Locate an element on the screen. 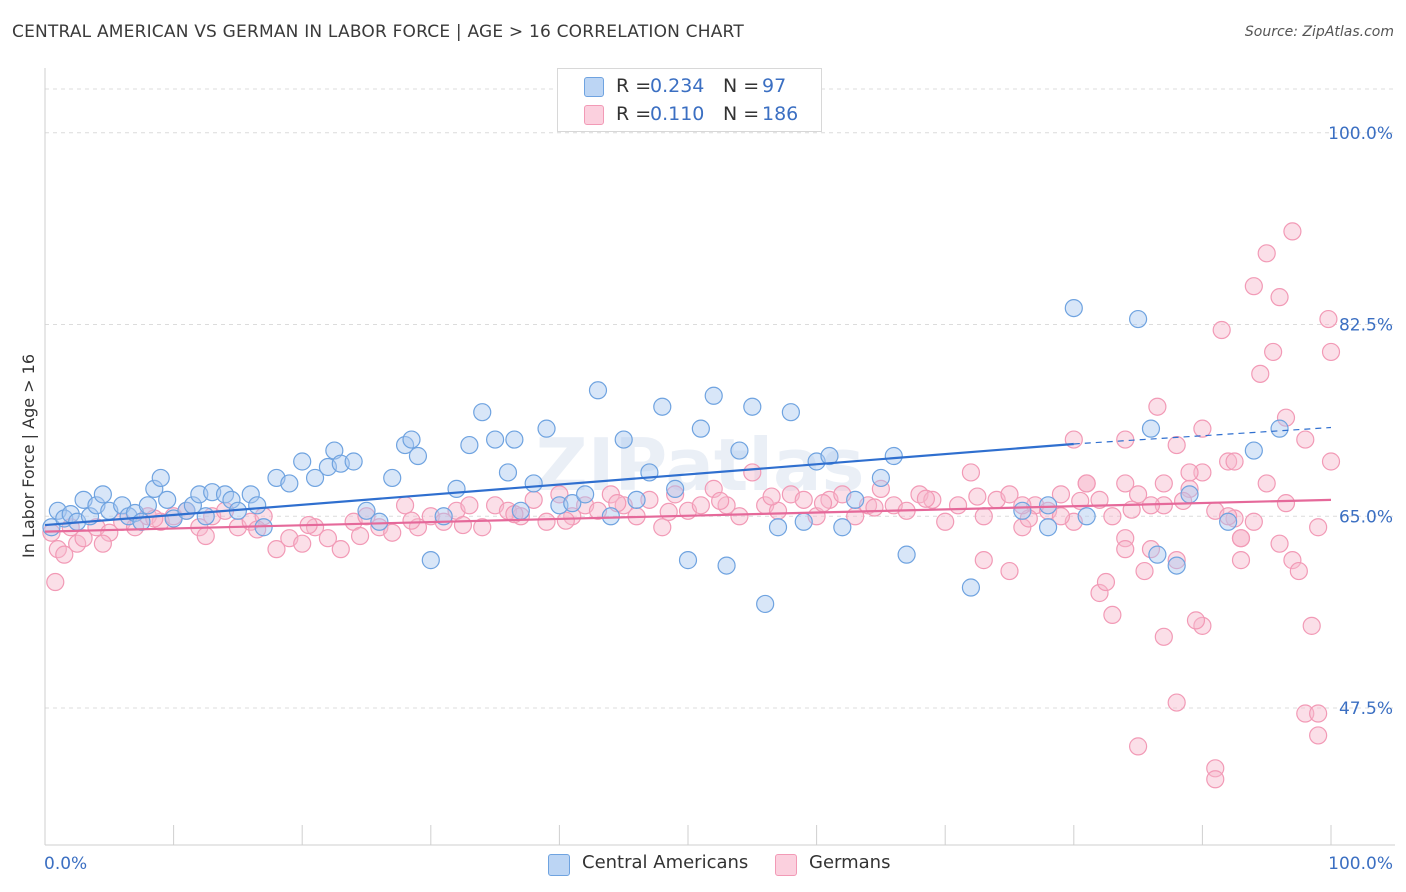  central-americans-trend-line-extension is located at coordinates (1202, 435).